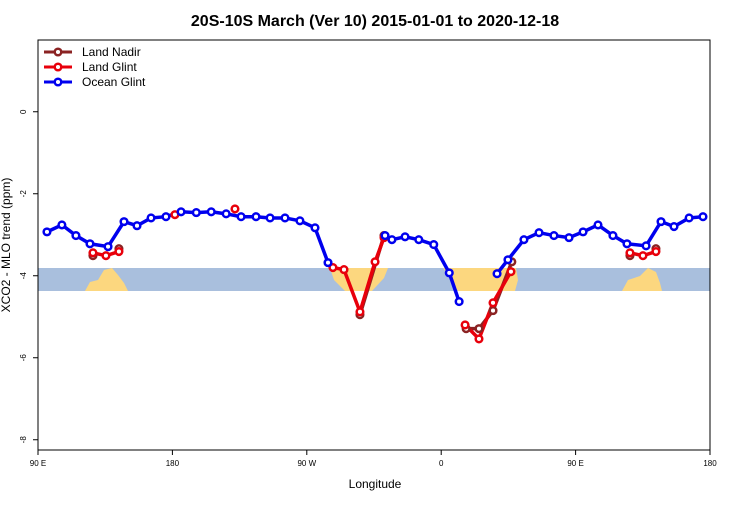  I want to click on series-line, so click(488, 306).